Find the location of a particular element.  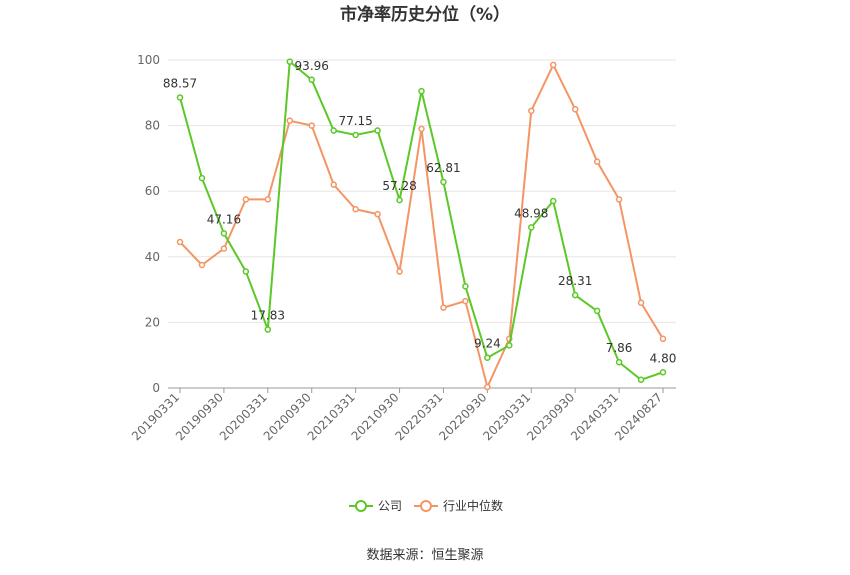

y-tick-label: 0 is located at coordinates (156, 388).